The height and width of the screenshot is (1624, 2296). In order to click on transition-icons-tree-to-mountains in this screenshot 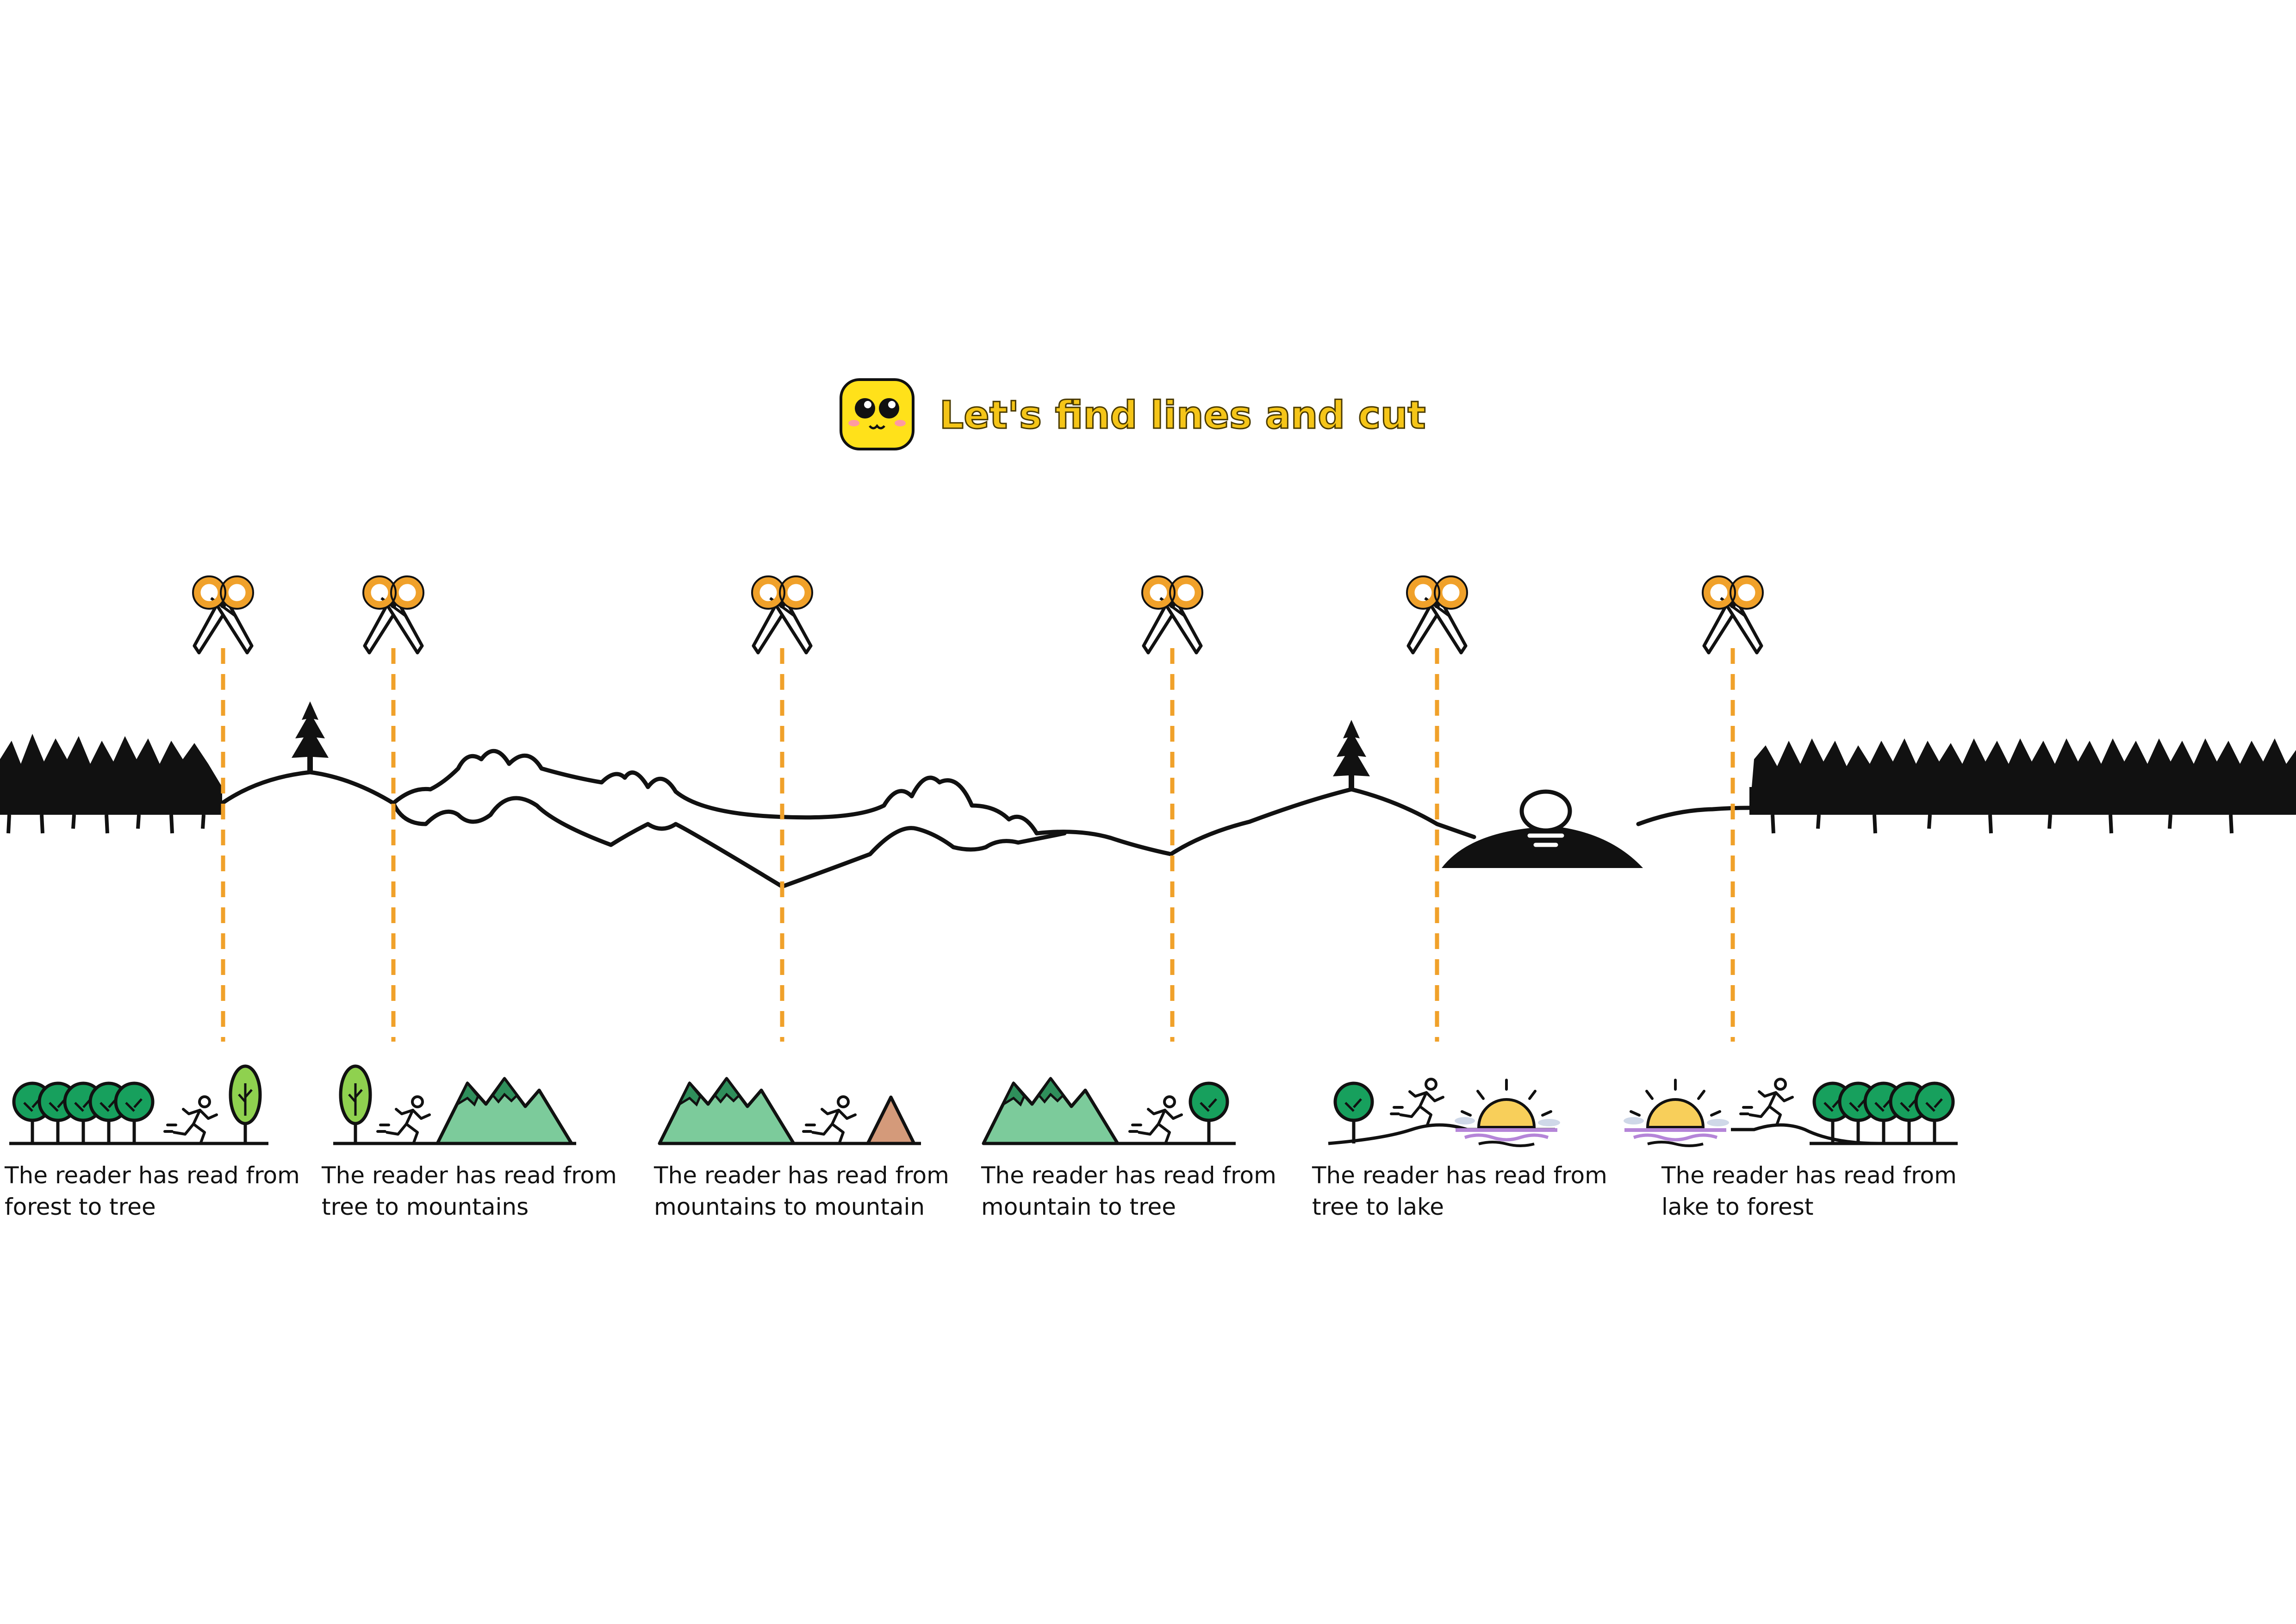, I will do `click(454, 1105)`.